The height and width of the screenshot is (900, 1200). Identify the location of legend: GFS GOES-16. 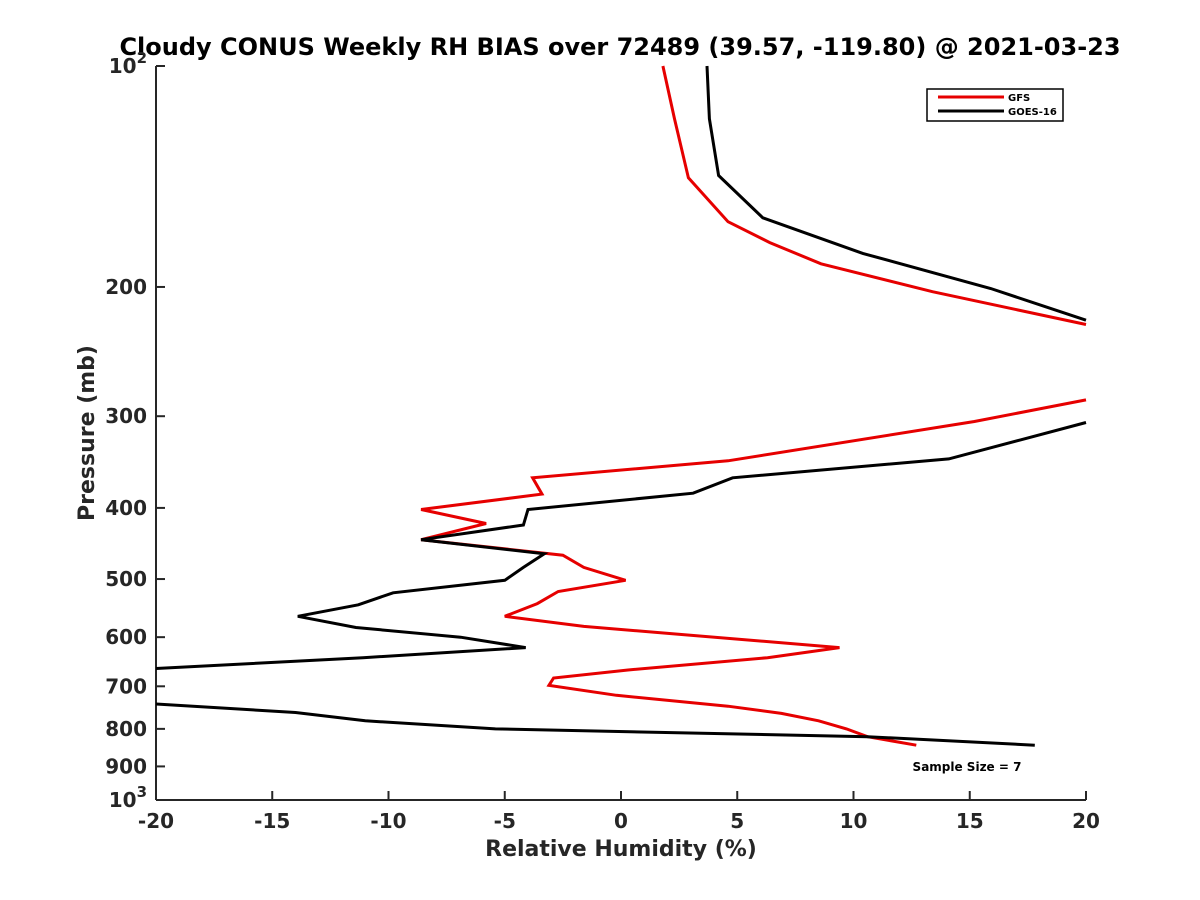
(995, 105).